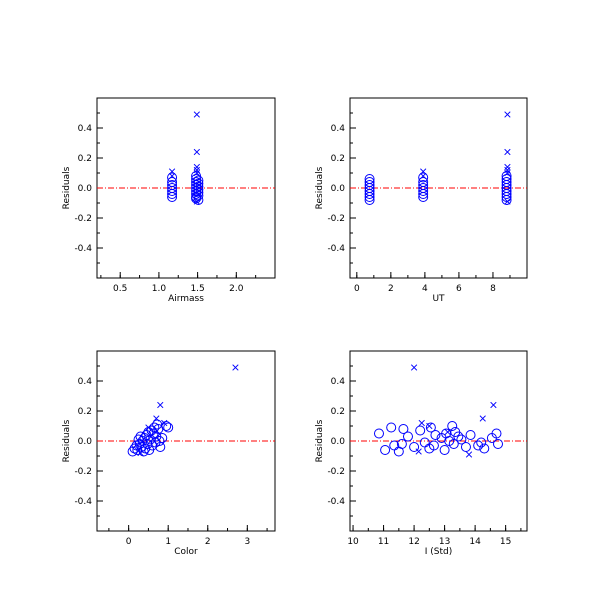  What do you see at coordinates (129, 542) in the screenshot?
I see `x-tick-label: 0` at bounding box center [129, 542].